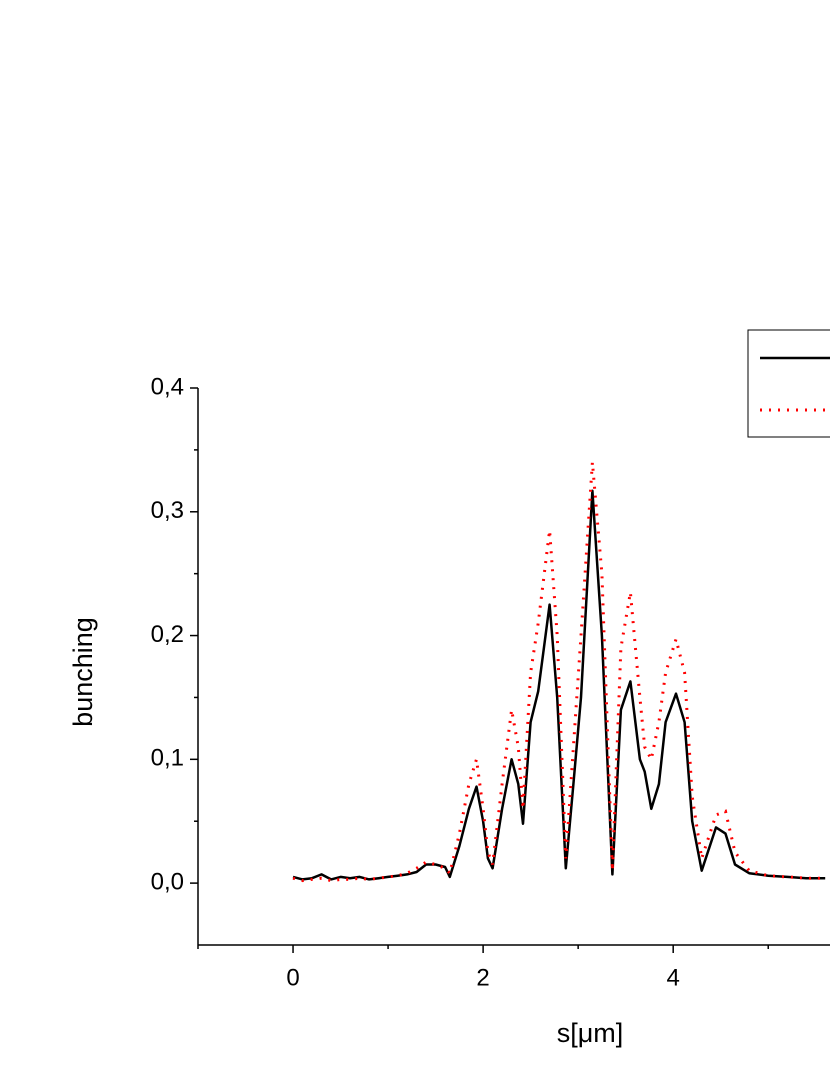  Describe the element at coordinates (788, 383) in the screenshot. I see `legend-box` at that location.